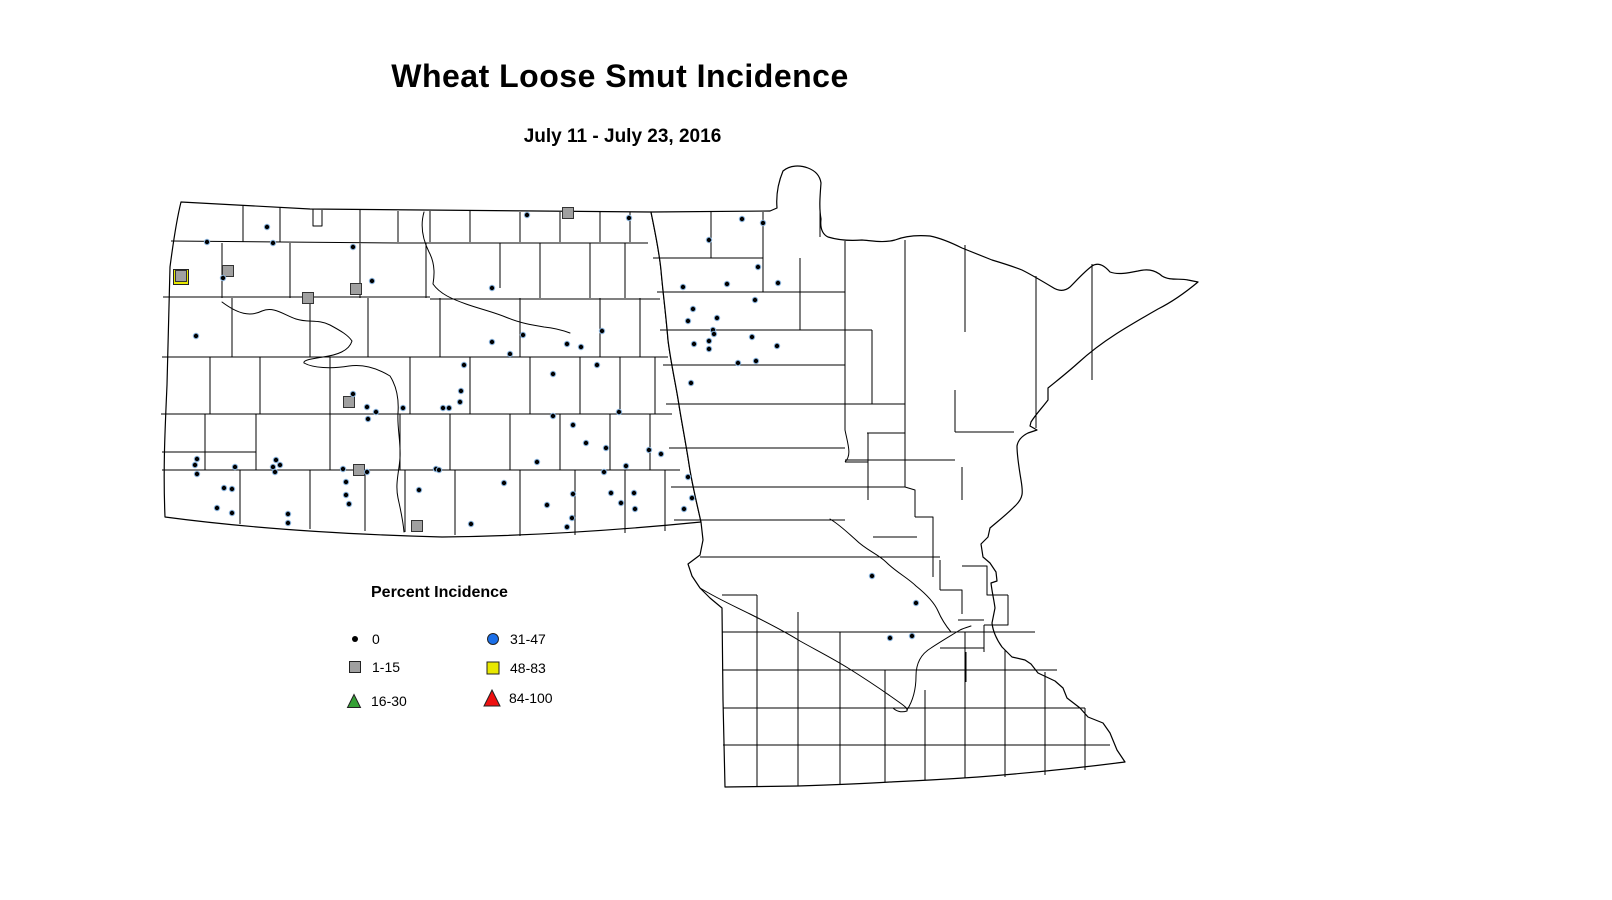  Describe the element at coordinates (389, 701) in the screenshot. I see `legend-label-2: 16-30` at that location.